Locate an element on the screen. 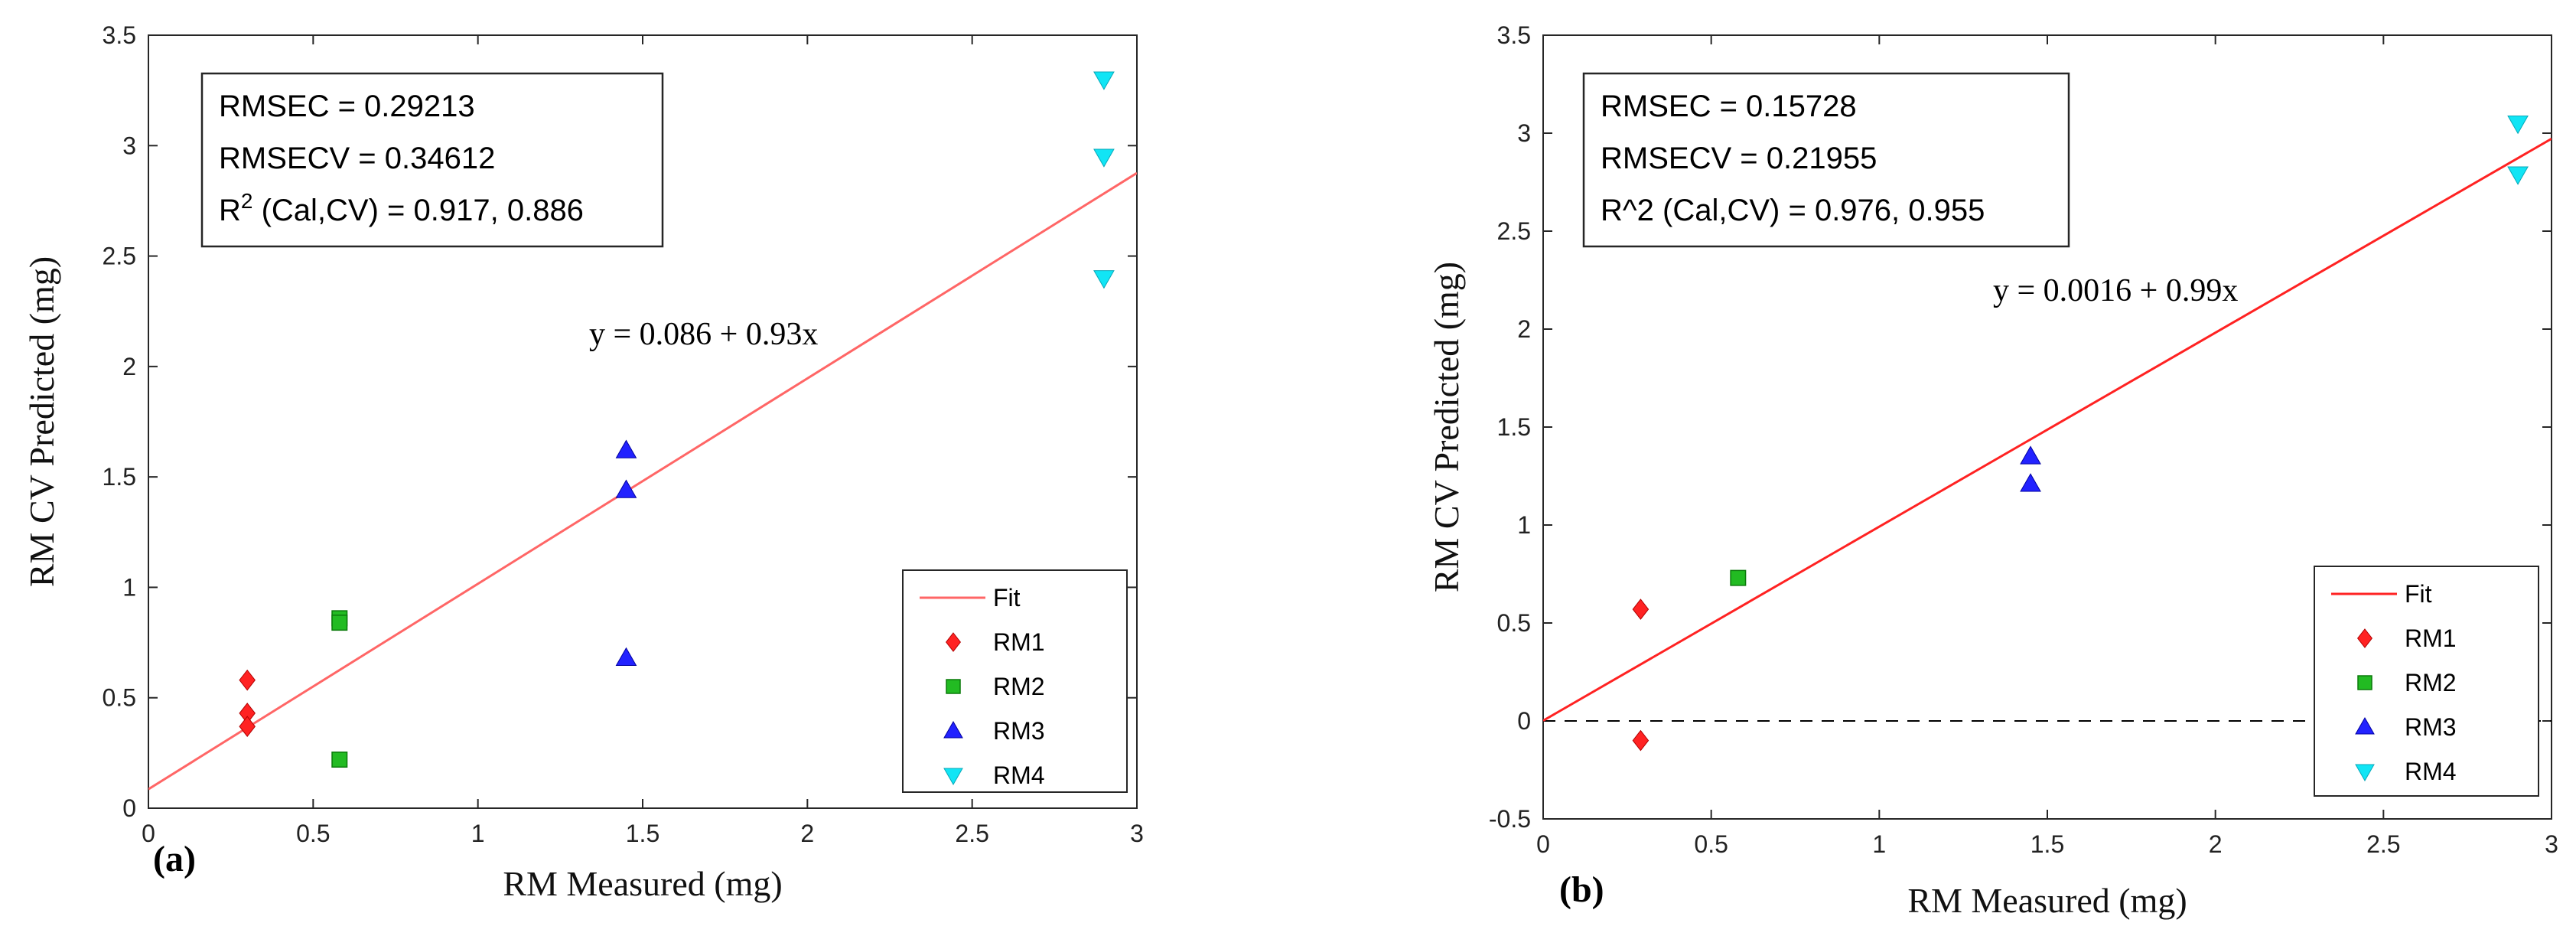 The height and width of the screenshot is (936, 2576). panel-label: (b) is located at coordinates (1582, 890).